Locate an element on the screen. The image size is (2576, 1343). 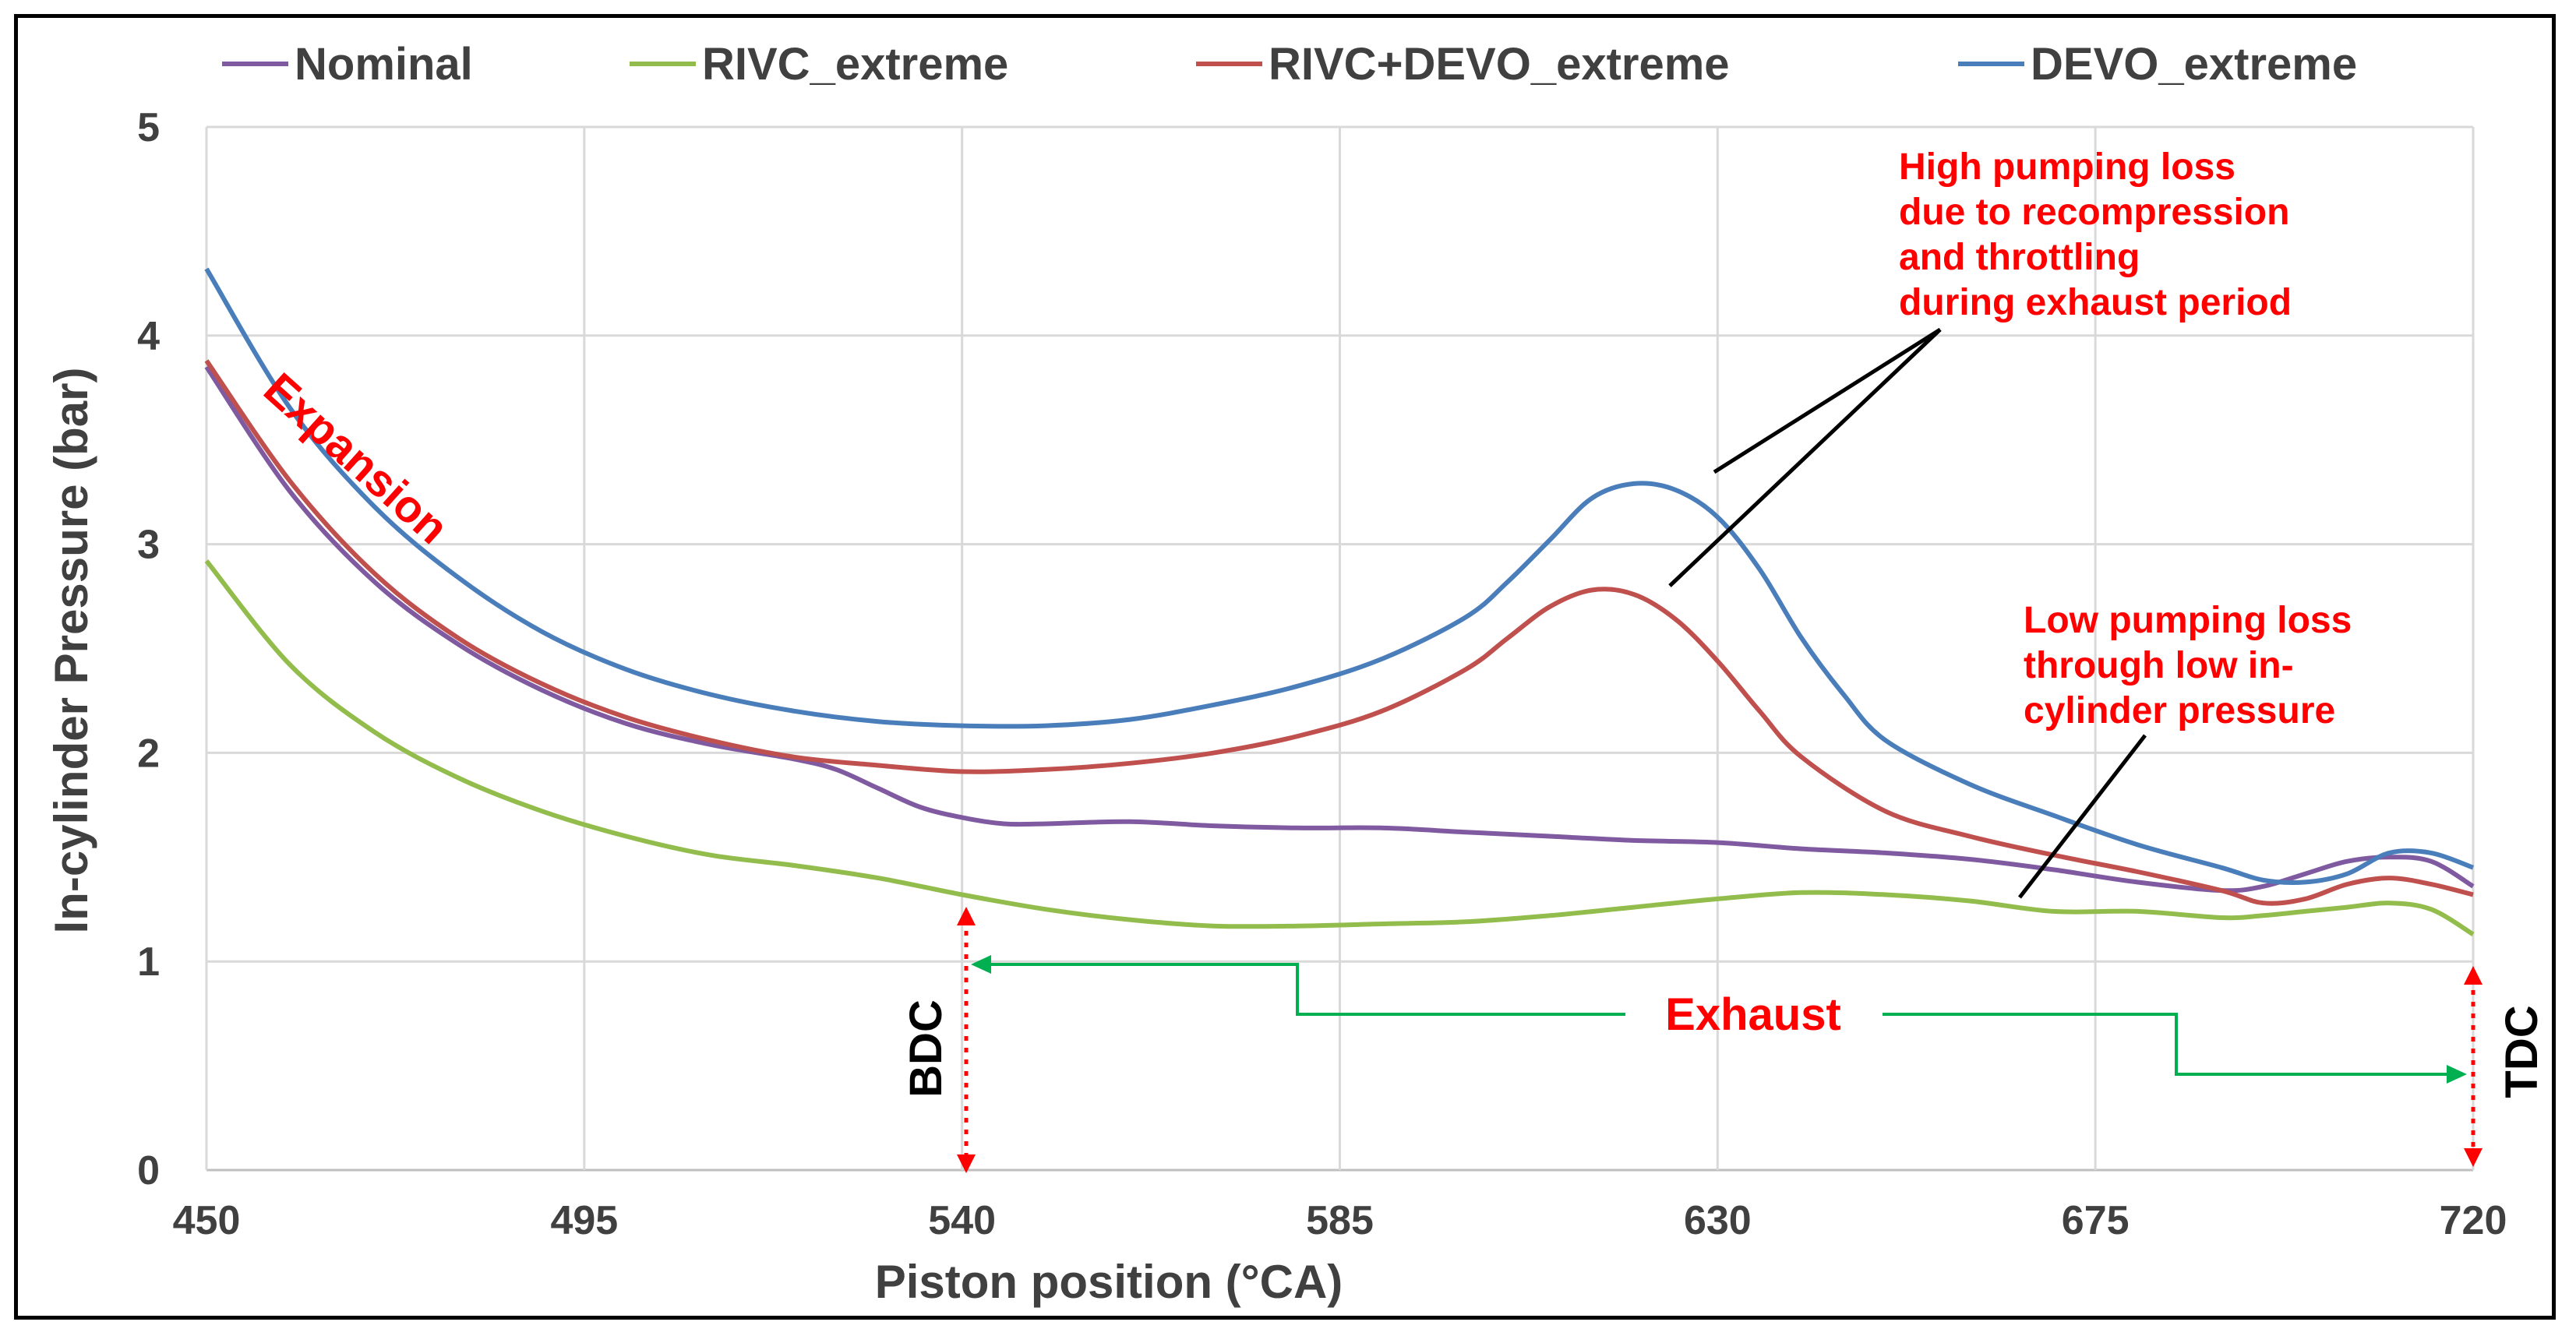
x-tick-585: 585 is located at coordinates (1340, 1220).